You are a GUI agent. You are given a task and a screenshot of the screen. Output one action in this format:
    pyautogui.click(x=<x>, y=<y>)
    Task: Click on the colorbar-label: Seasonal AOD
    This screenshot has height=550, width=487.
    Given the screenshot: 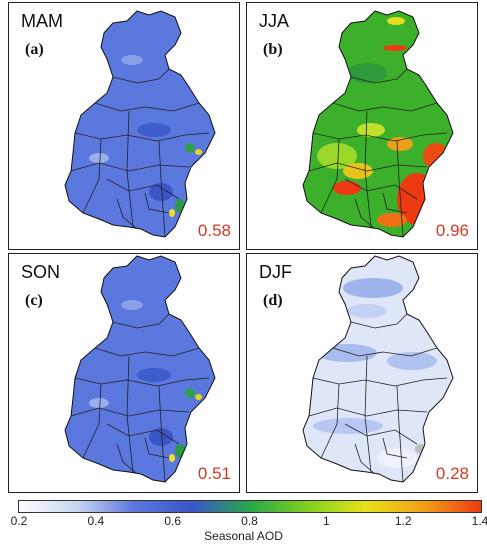 What is the action you would take?
    pyautogui.click(x=243, y=536)
    